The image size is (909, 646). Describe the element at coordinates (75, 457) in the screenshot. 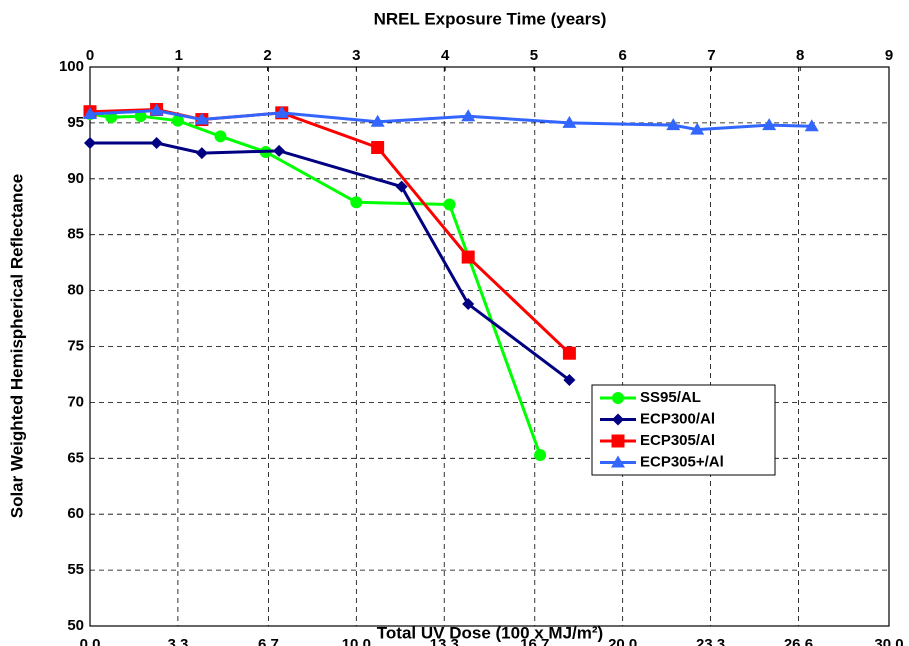

I see `y-tick-label: 65` at that location.